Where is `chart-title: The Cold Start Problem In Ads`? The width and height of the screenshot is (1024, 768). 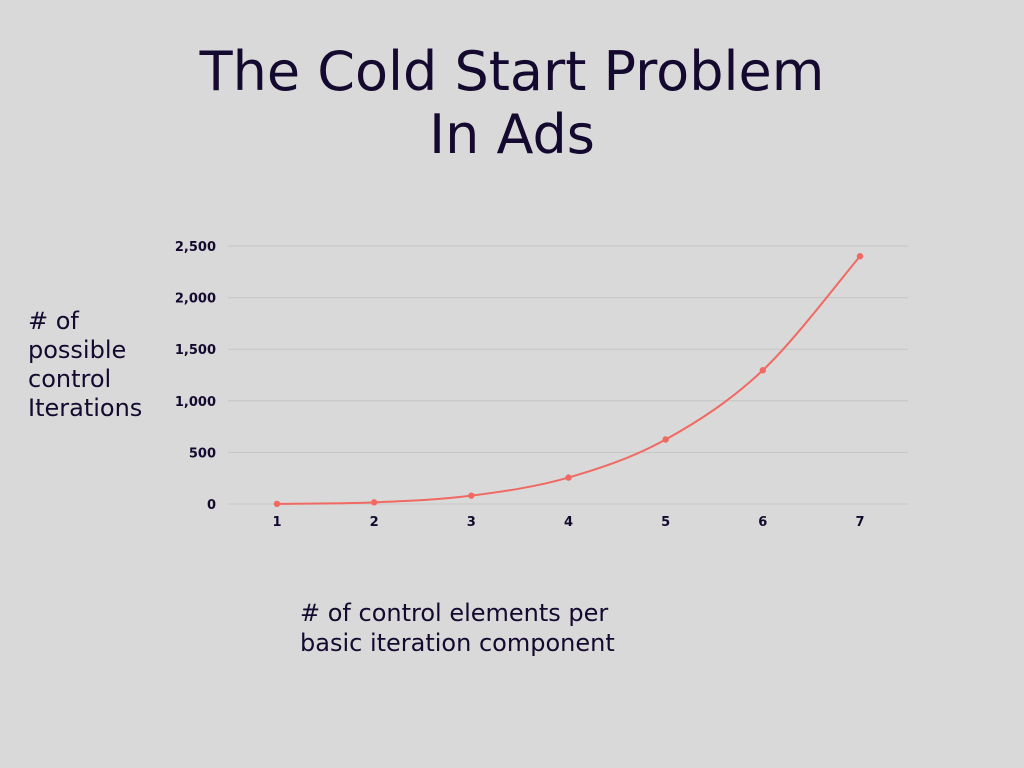 chart-title: The Cold Start Problem In Ads is located at coordinates (512, 103).